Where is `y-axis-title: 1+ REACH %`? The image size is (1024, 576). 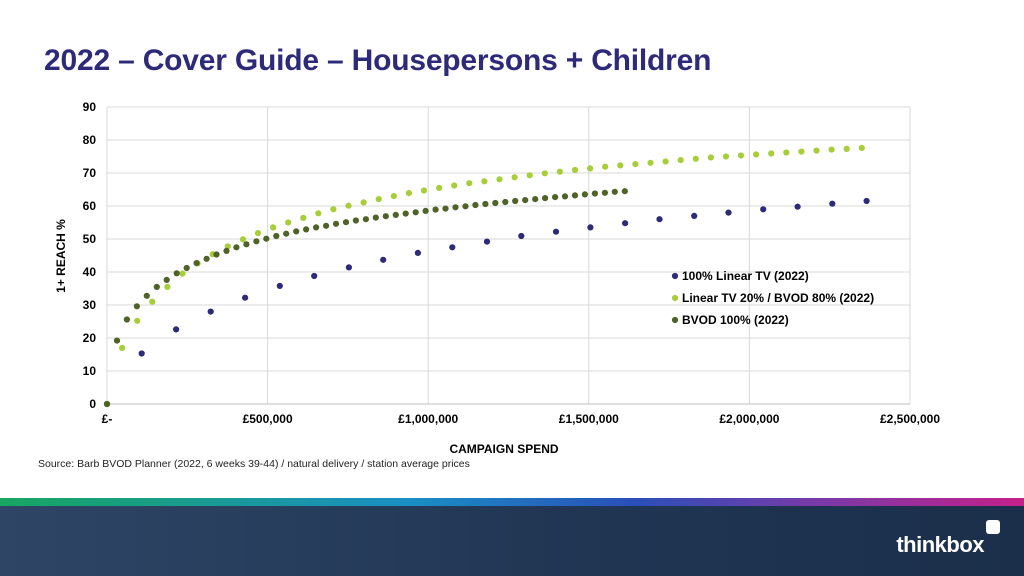
y-axis-title: 1+ REACH % is located at coordinates (61, 256).